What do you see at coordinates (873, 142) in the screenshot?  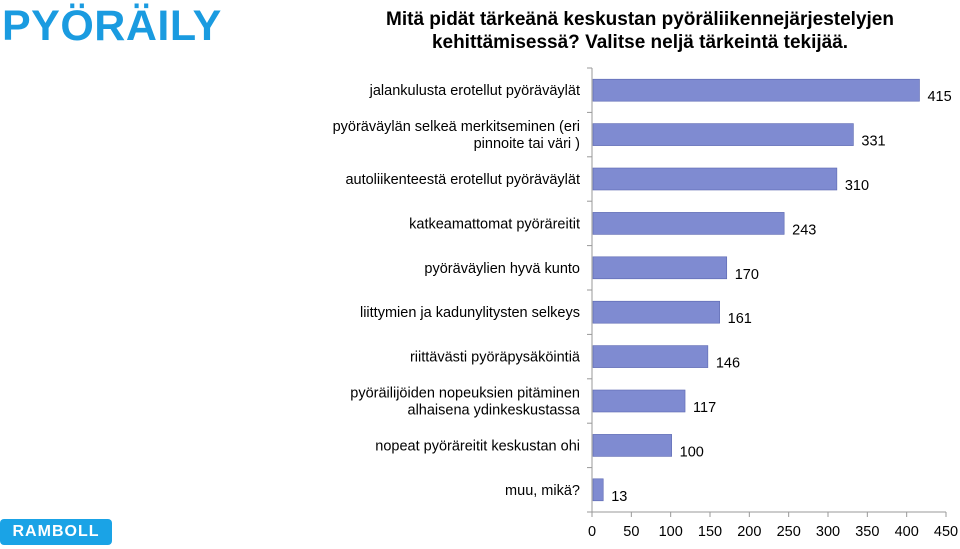 I see `value-label: 331` at bounding box center [873, 142].